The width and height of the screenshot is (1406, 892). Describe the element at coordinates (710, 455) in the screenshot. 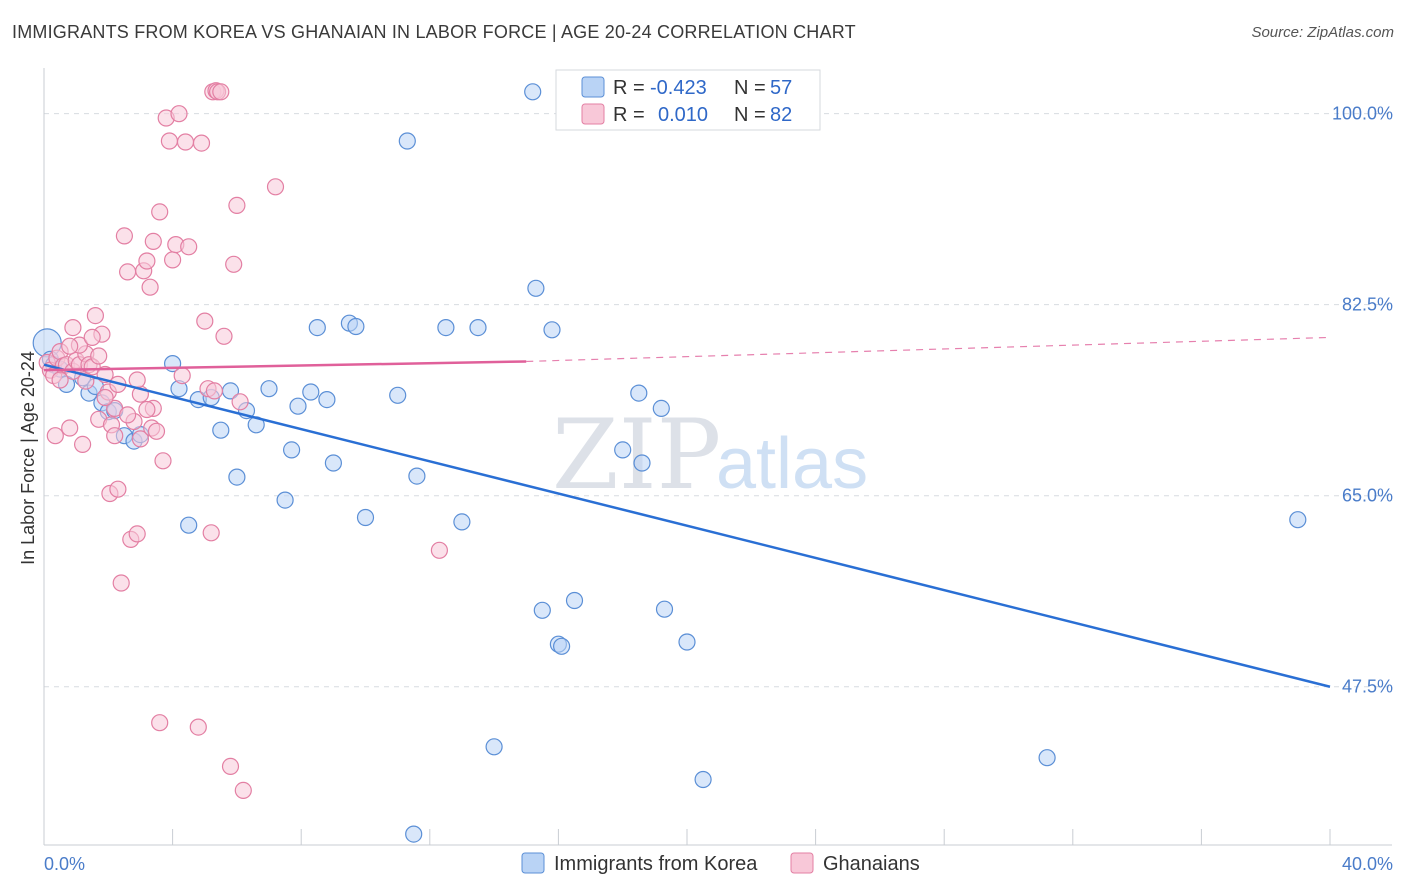

I see `watermark: ZIP atlas` at that location.